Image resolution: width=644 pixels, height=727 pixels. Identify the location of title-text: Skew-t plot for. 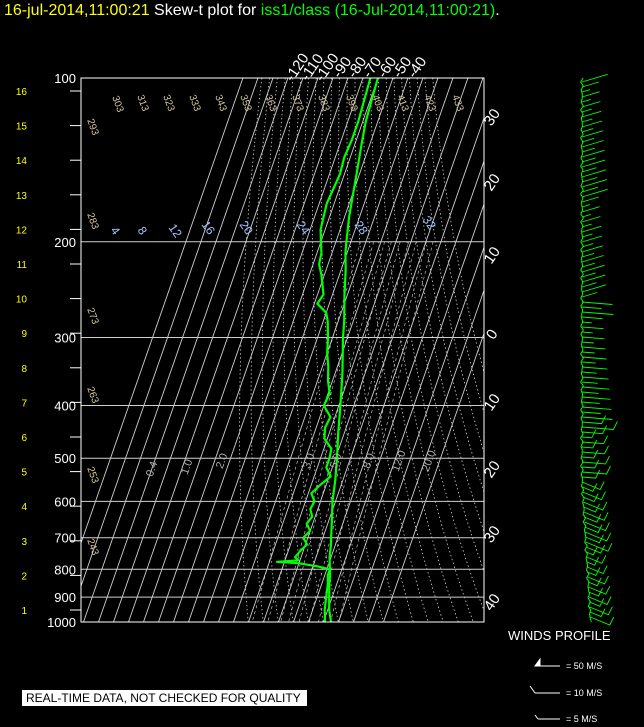
(205, 10).